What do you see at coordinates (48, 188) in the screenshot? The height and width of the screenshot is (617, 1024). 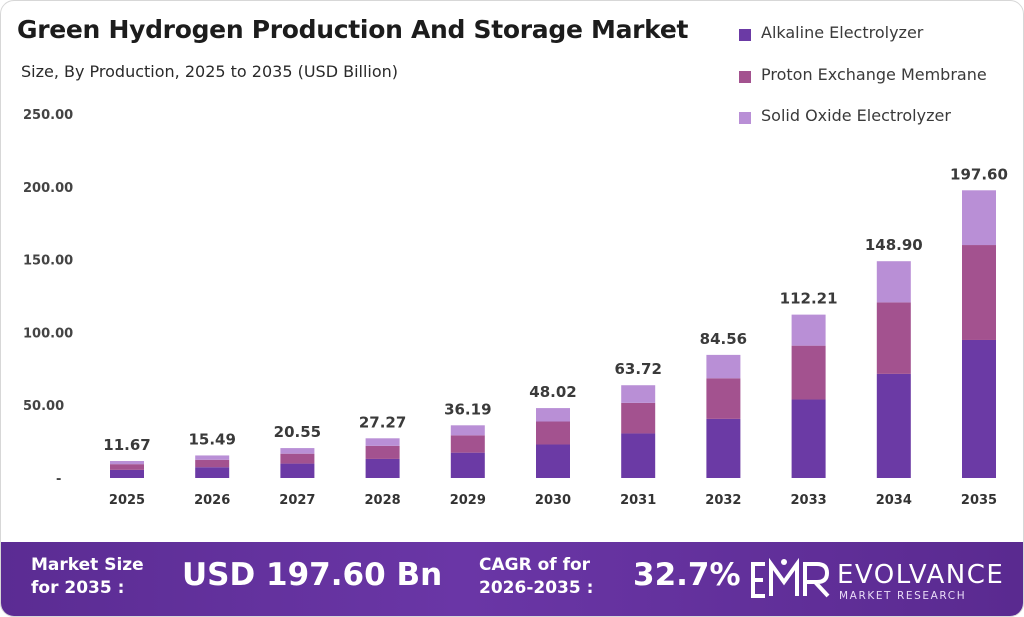 I see `y-tick-label-4: 200.00` at bounding box center [48, 188].